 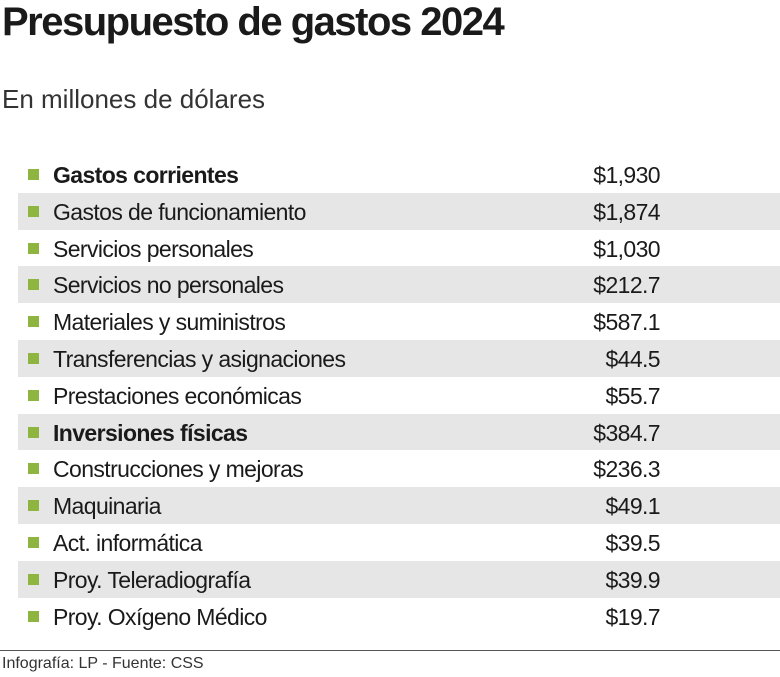 I want to click on row-label: Gastos de funcionamiento, so click(x=179, y=211).